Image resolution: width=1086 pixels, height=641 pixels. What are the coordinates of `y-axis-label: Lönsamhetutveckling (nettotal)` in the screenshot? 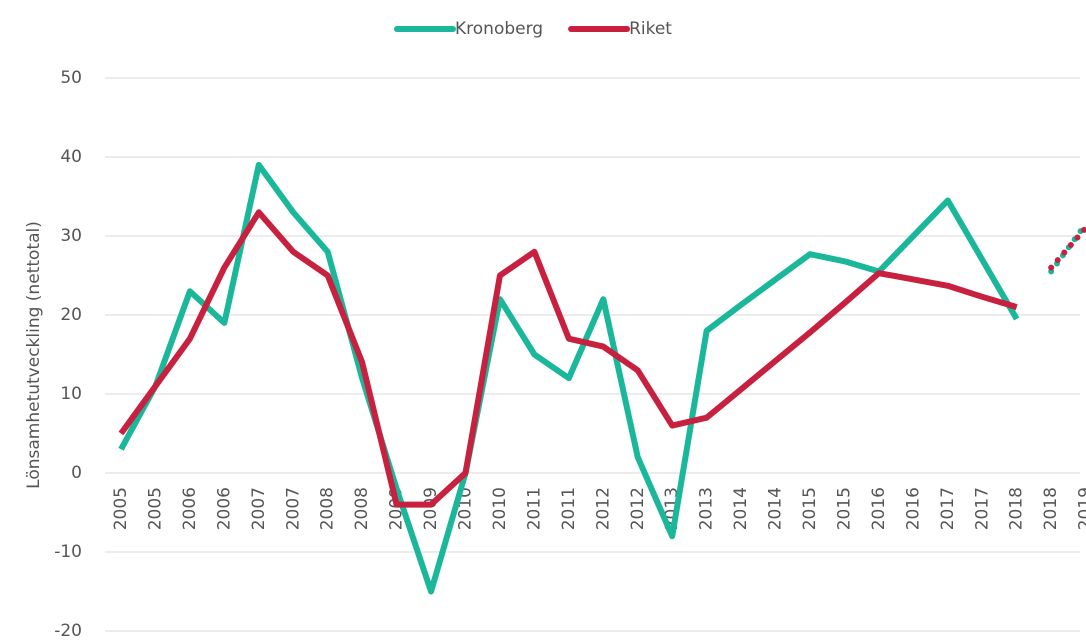 It's located at (34, 355).